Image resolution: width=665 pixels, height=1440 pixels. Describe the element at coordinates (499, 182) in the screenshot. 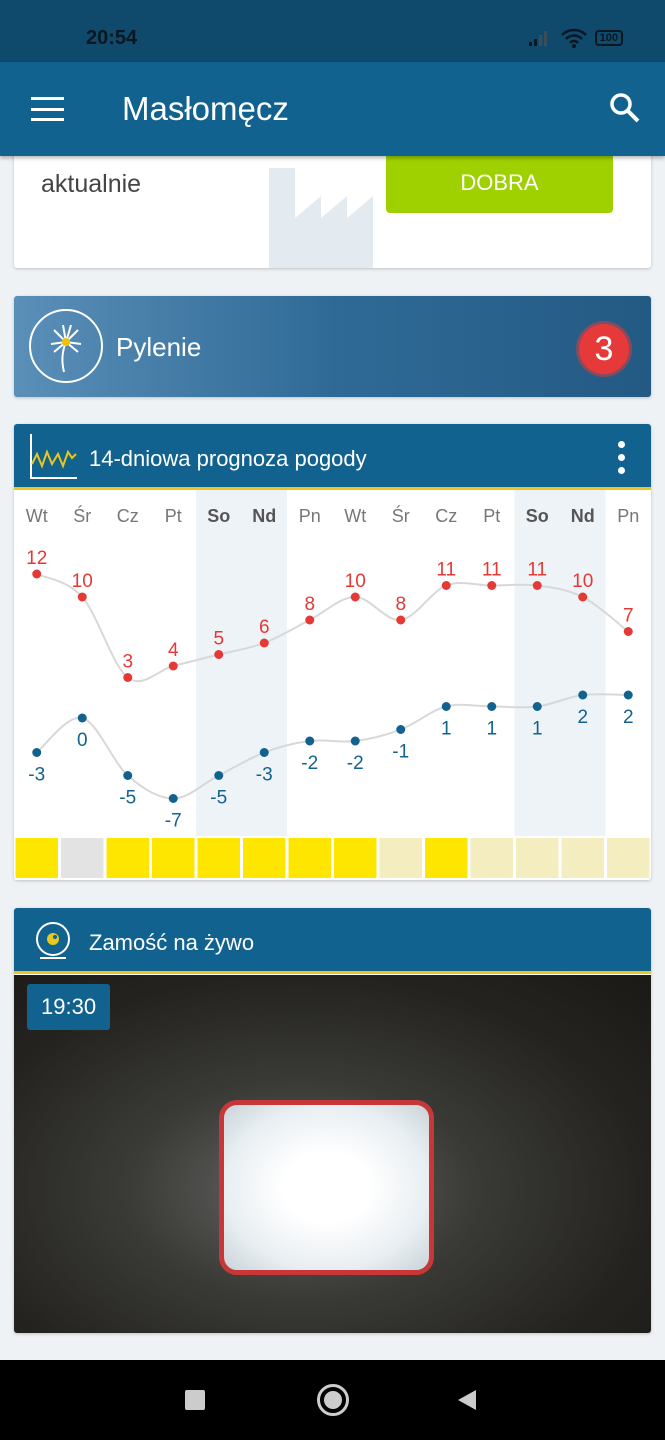

I see `air-quality-status: DOBRA` at that location.